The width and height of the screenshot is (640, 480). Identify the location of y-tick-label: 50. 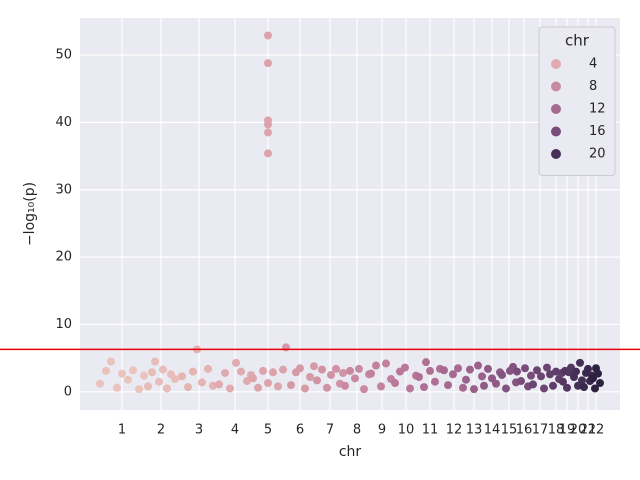
(63, 55).